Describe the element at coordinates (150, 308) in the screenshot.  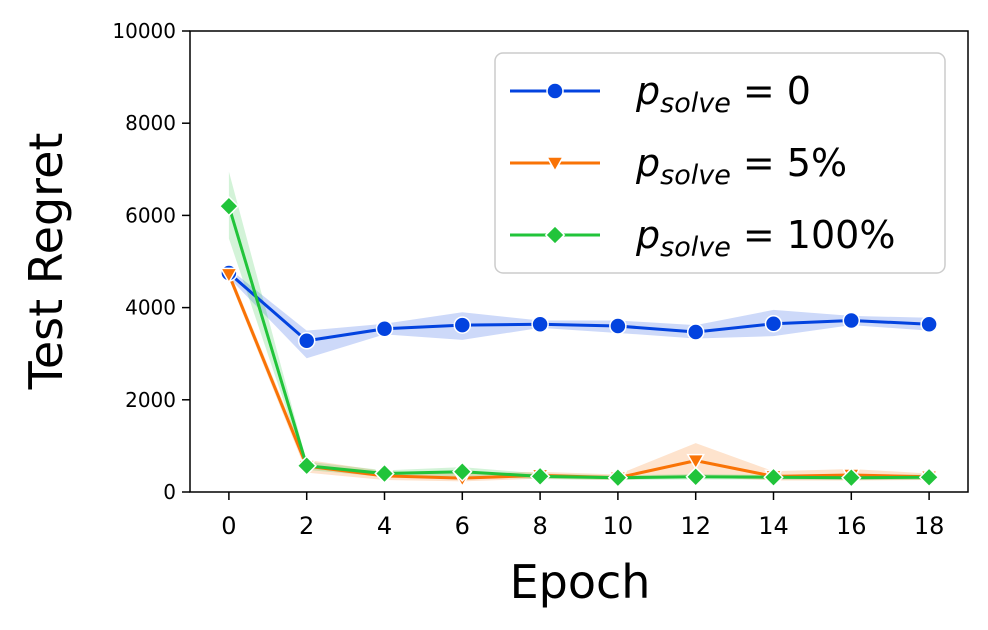
I see `y-tick-label: 4000` at that location.